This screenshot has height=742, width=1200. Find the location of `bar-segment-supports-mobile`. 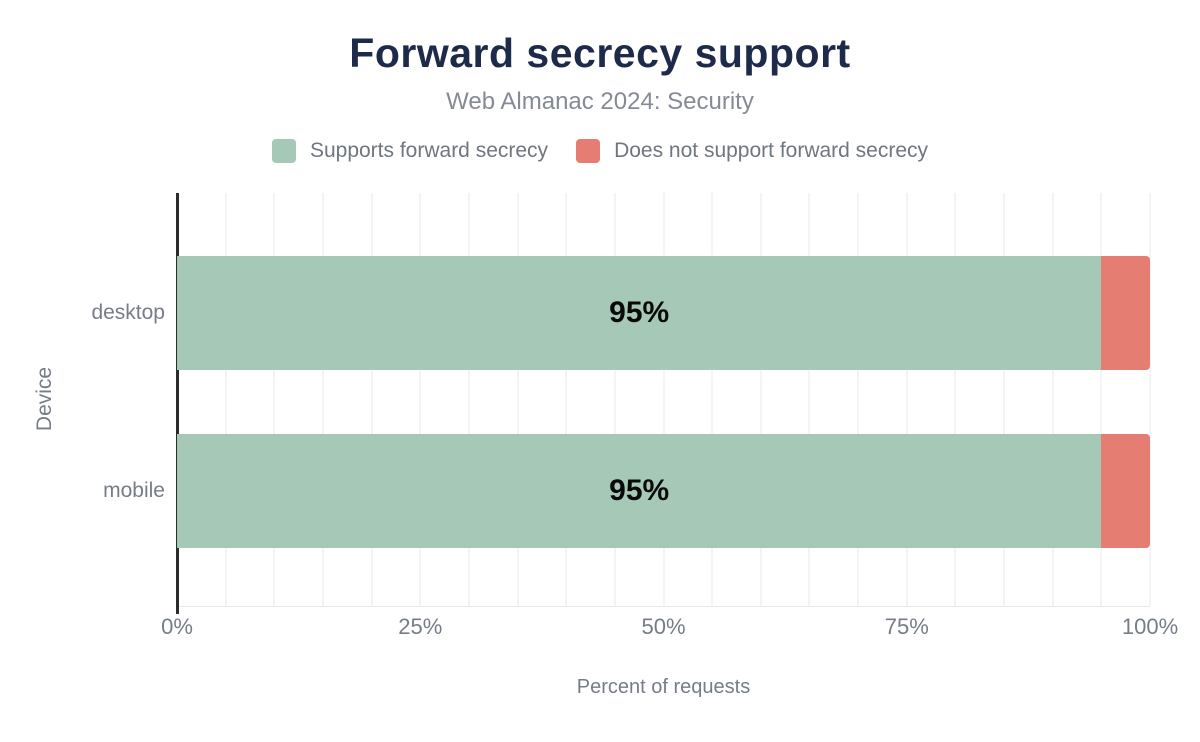

bar-segment-supports-mobile is located at coordinates (639, 491).